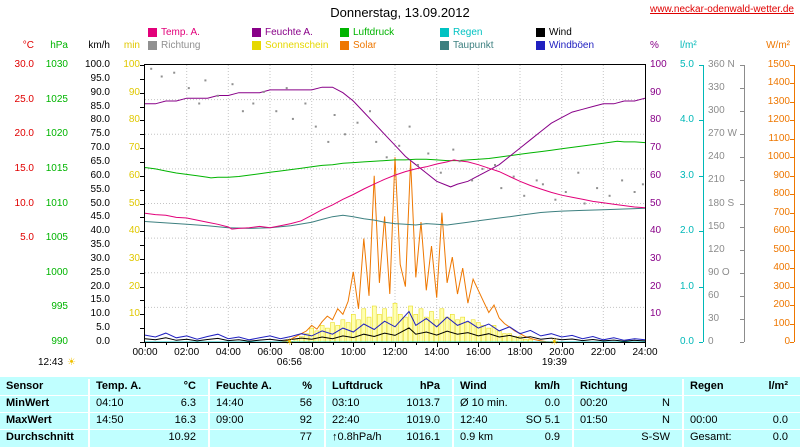  What do you see at coordinates (655, 437) in the screenshot?
I see `table-cell: S-SW` at bounding box center [655, 437].